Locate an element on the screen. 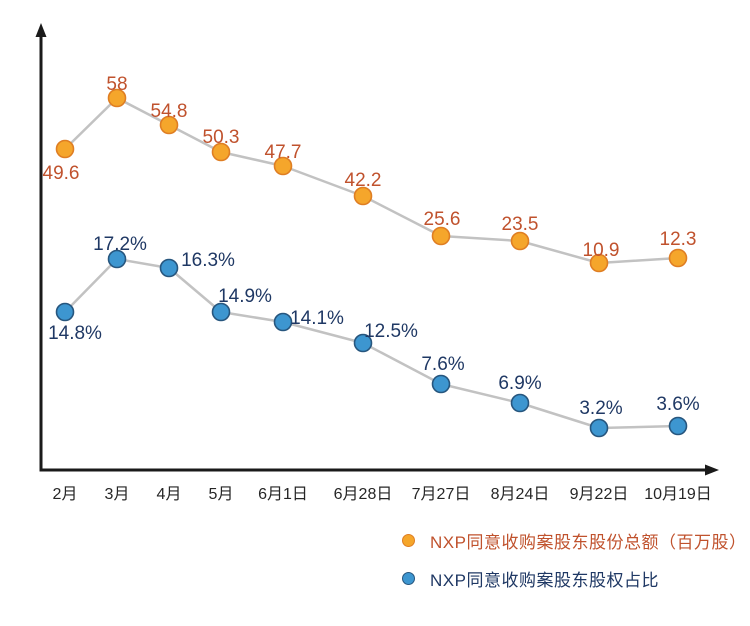 This screenshot has width=750, height=626. legend-item-equity-ratio: NXP同意收购案股东股权占比 is located at coordinates (574, 579).